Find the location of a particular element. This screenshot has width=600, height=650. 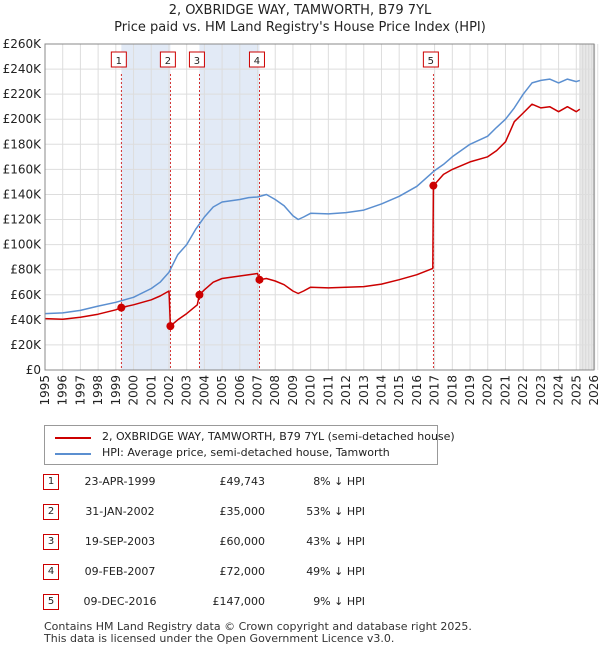

x-tick-label: 2005 is located at coordinates (222, 390).